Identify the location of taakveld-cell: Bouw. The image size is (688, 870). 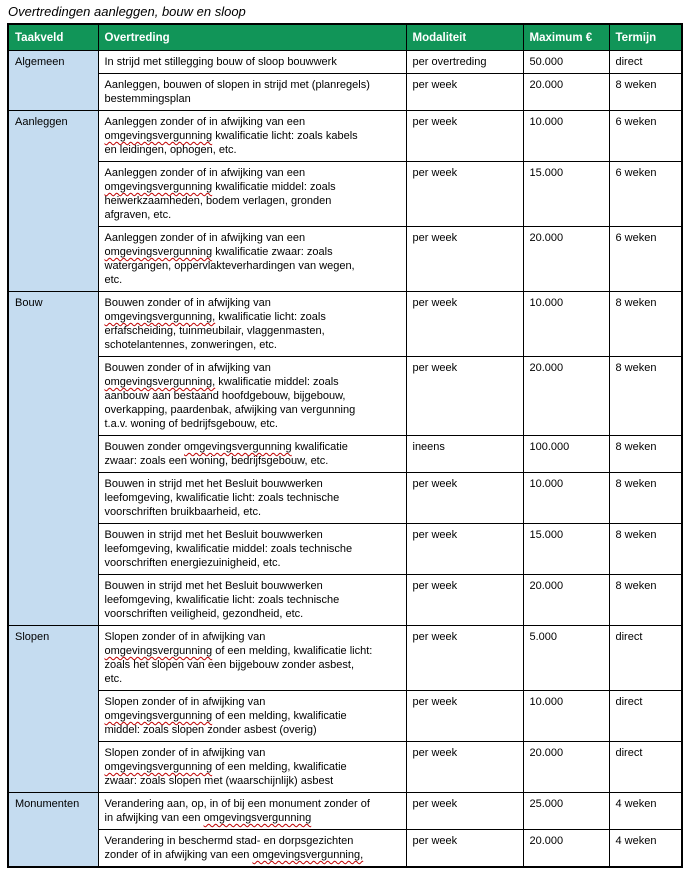
(53, 458).